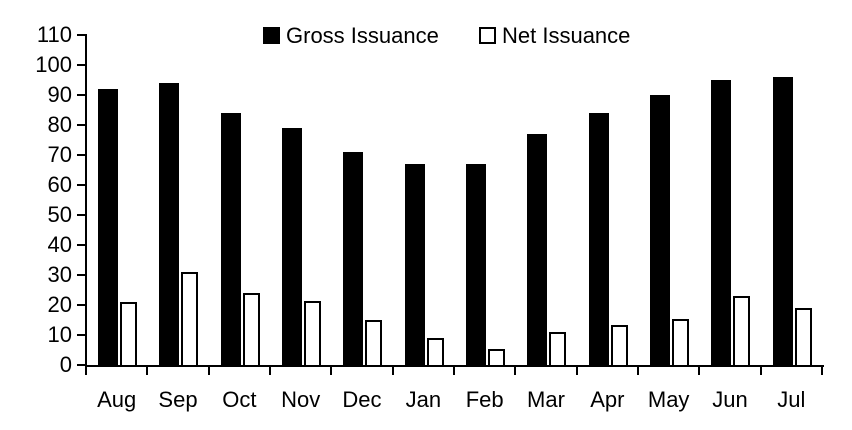 The height and width of the screenshot is (430, 852). Describe the element at coordinates (423, 399) in the screenshot. I see `x-axis-category-label: Jan` at that location.